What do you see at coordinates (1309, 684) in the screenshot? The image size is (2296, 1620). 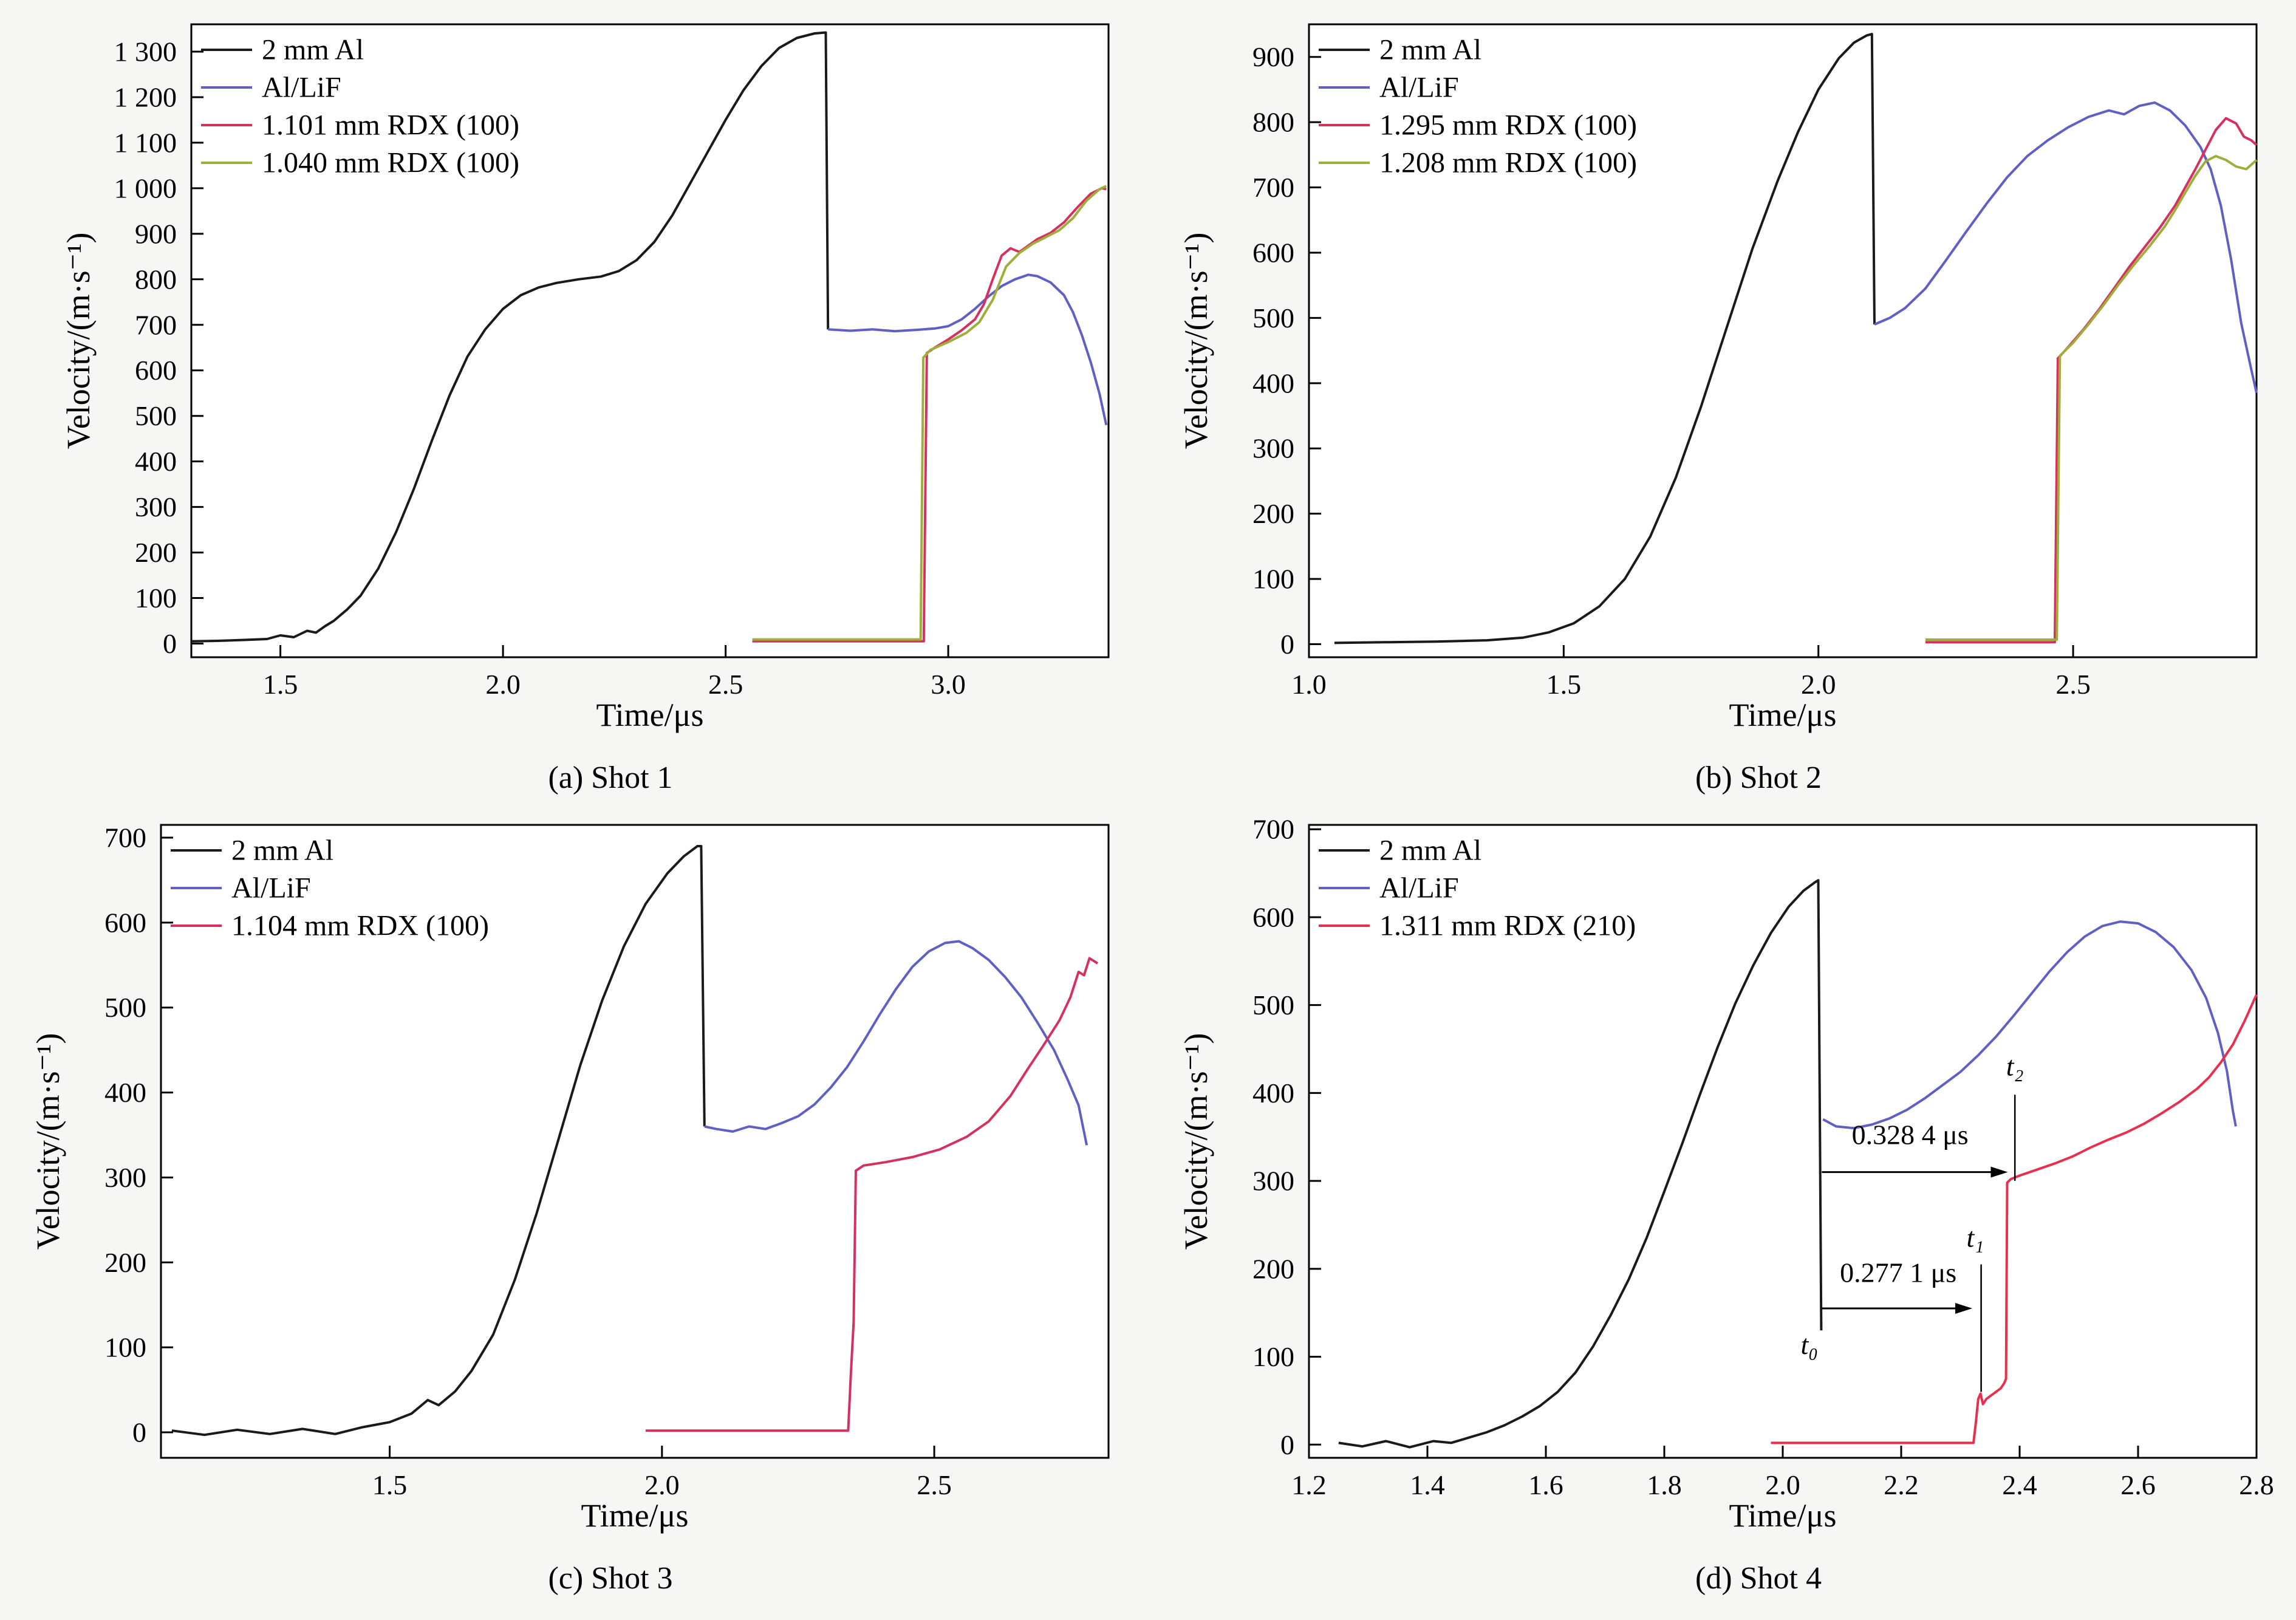 I see `svg-text: 1.0` at bounding box center [1309, 684].